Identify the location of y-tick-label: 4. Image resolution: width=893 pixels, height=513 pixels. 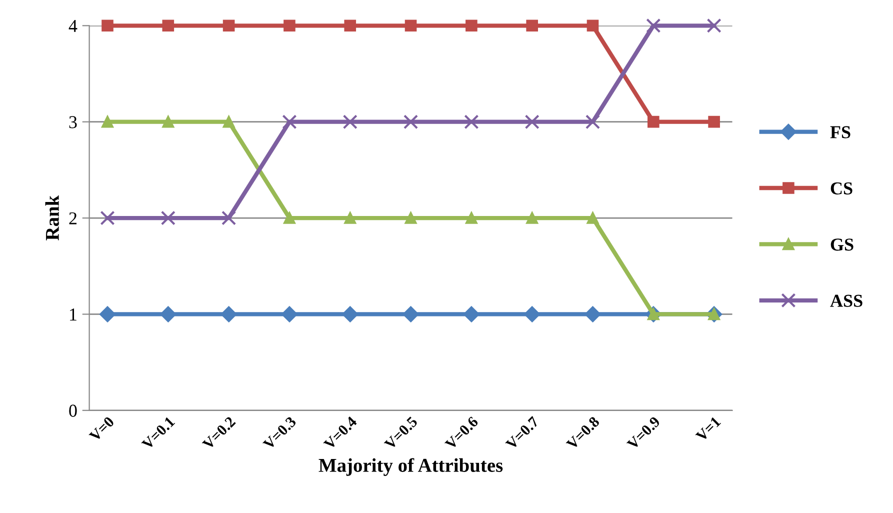
(73, 26).